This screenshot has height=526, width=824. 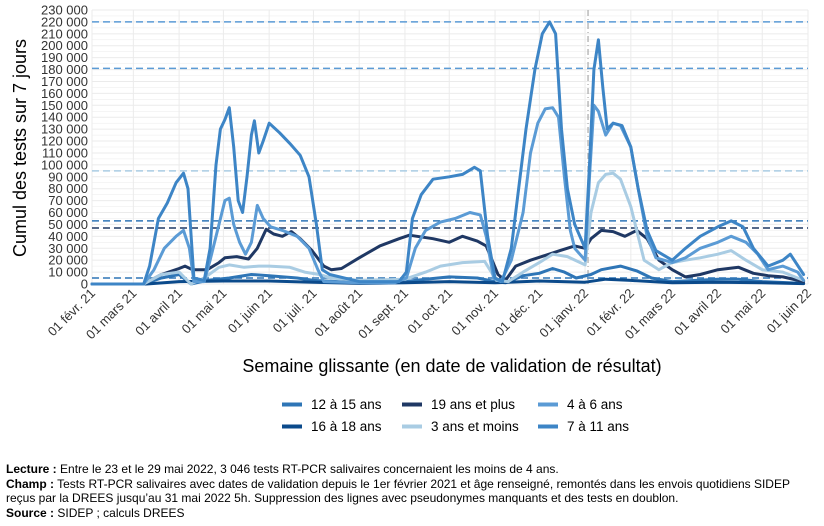 I want to click on y-tick-label: 10 000, so click(x=68, y=272).